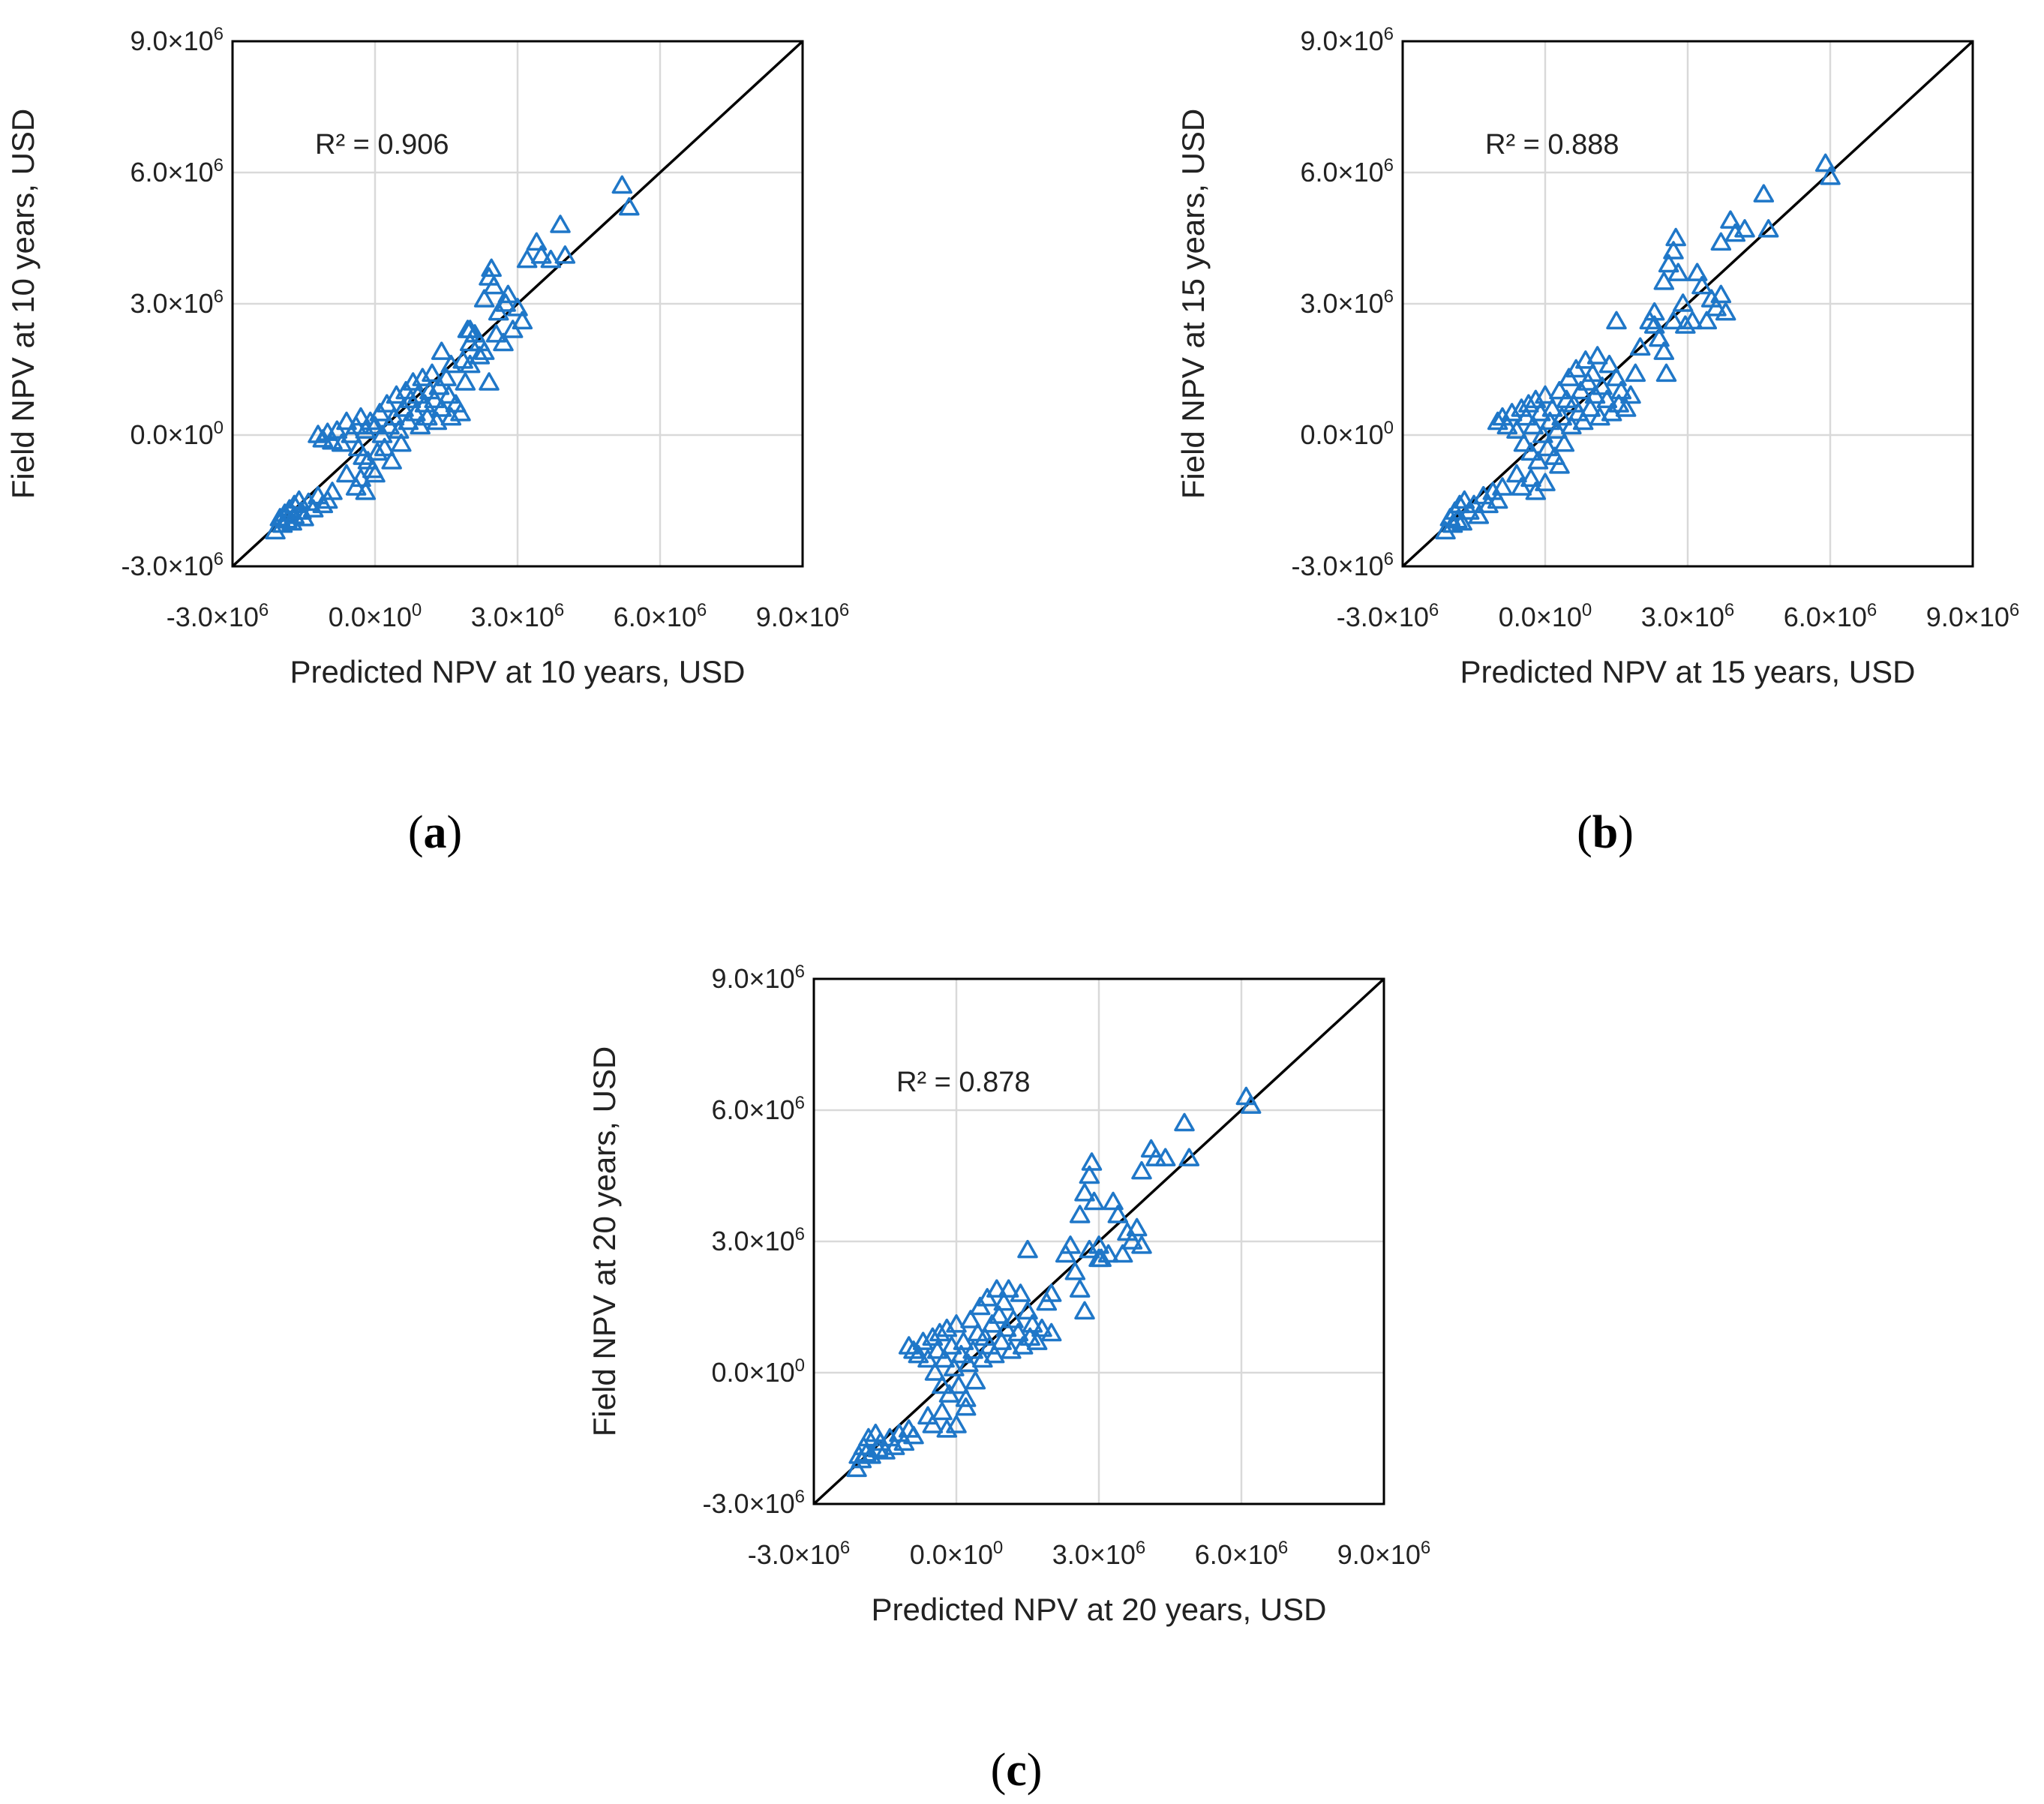 This screenshot has width=2044, height=1804. Describe the element at coordinates (518, 672) in the screenshot. I see `x-axis-title: Predicted NPV at 10 years, USD` at that location.